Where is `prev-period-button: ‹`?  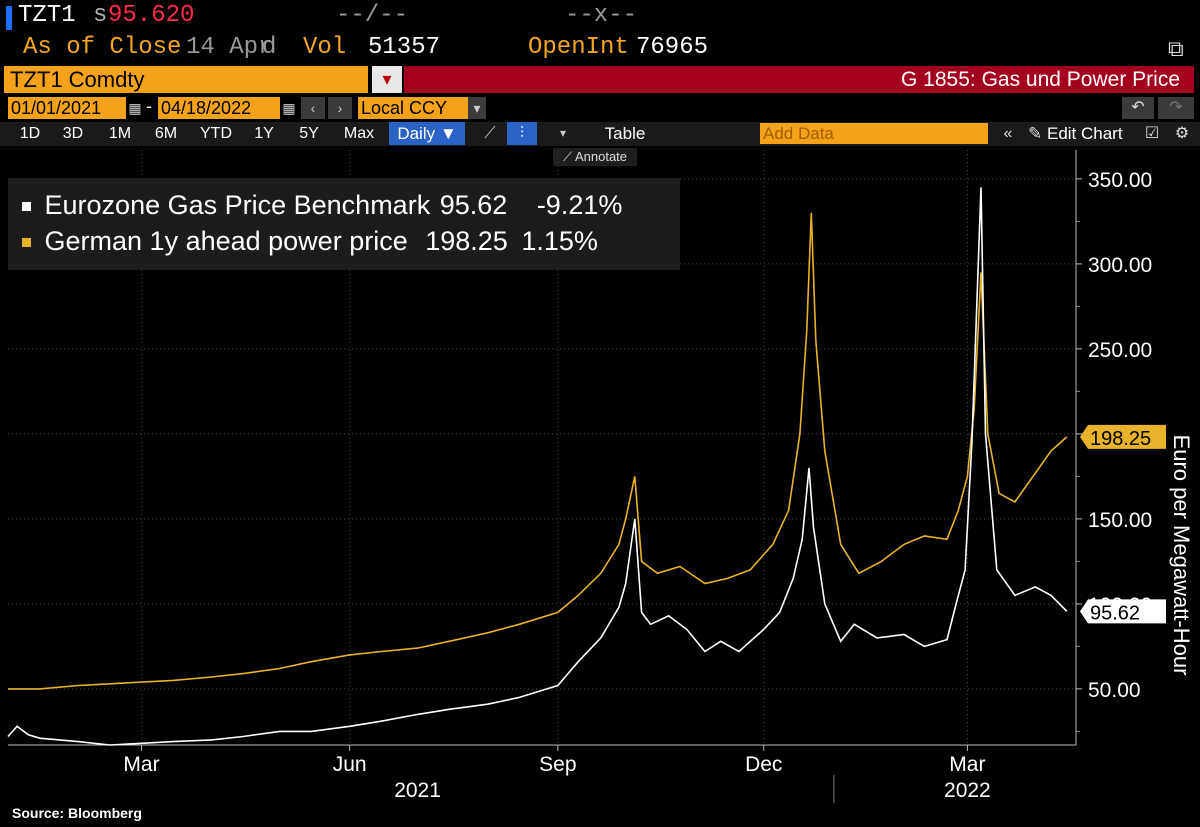 prev-period-button: ‹ is located at coordinates (313, 108).